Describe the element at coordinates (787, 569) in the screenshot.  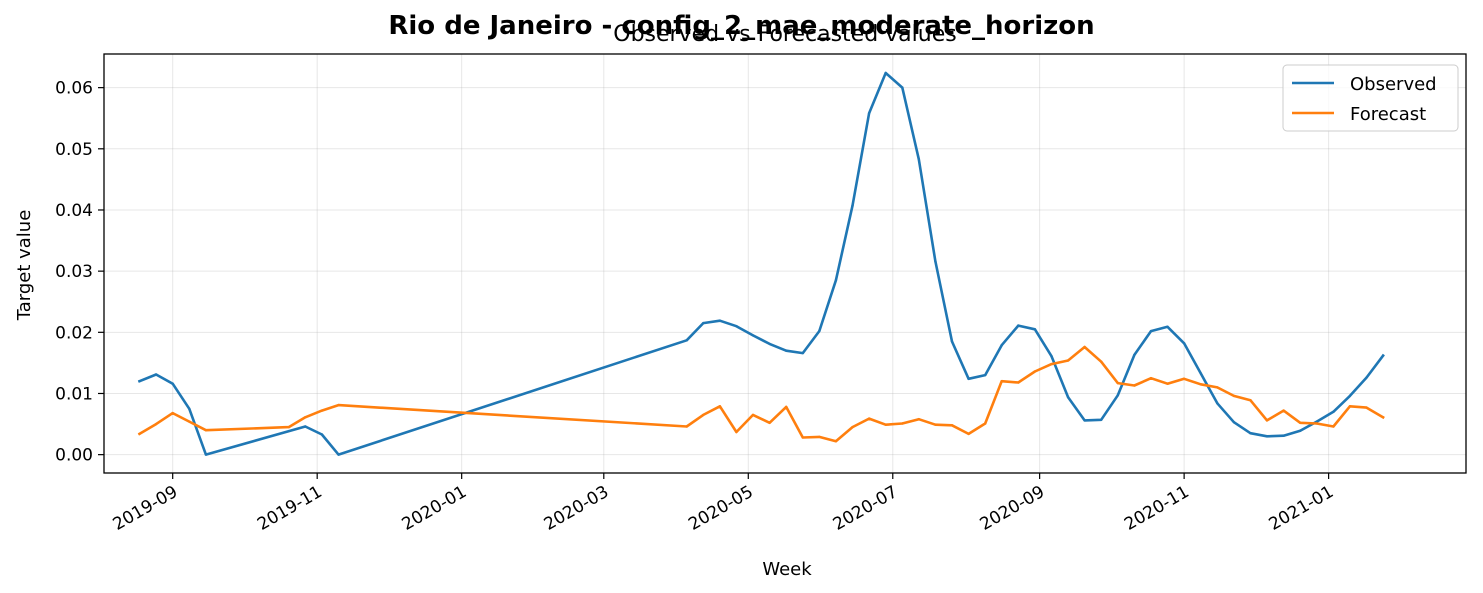
I see `x-axis-label: Week` at that location.